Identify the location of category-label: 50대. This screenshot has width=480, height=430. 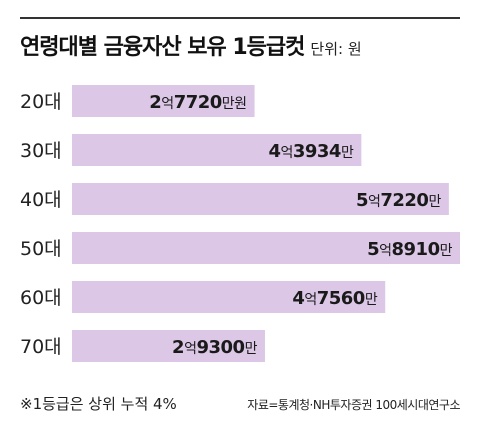
(41, 249).